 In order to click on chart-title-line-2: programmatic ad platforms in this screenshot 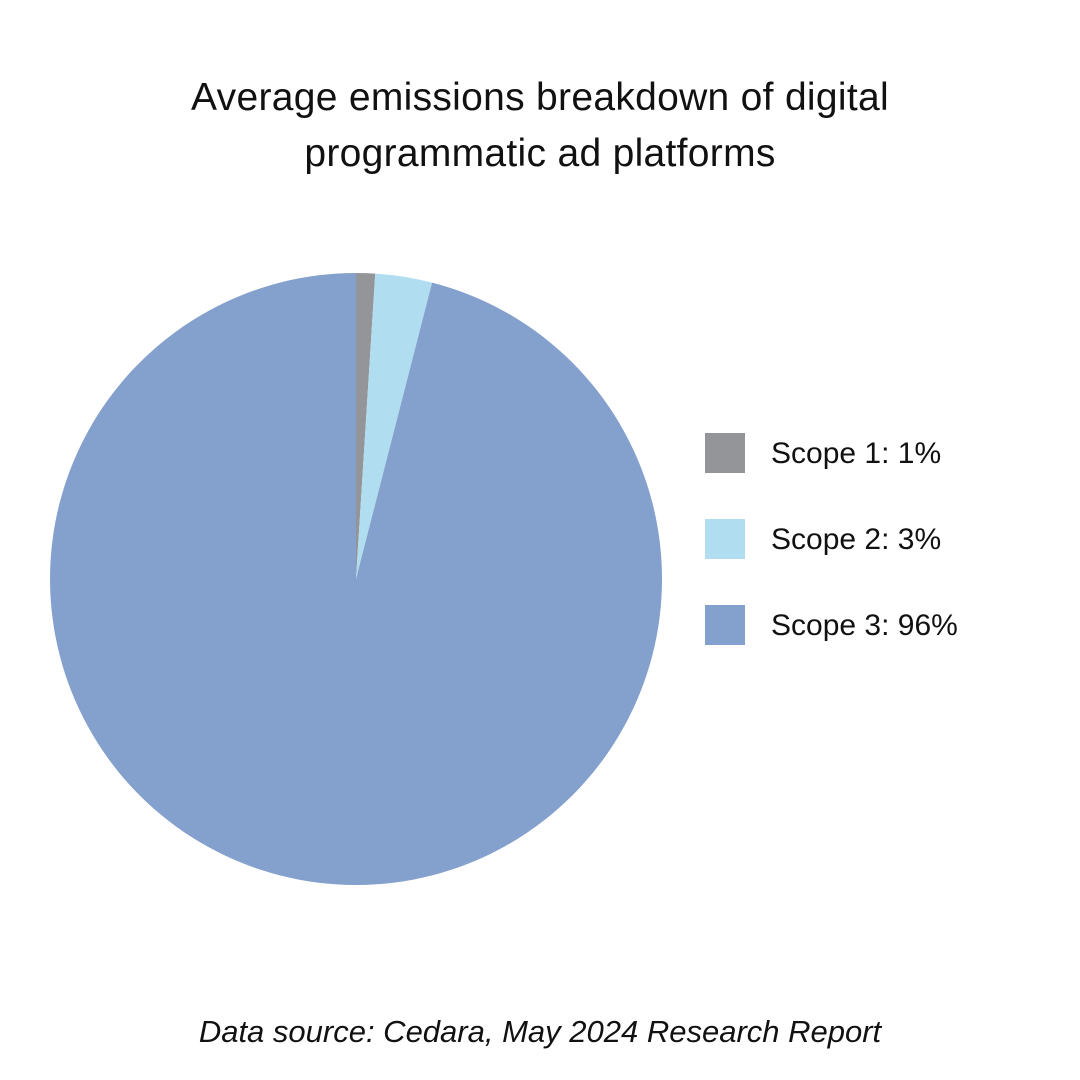, I will do `click(540, 153)`.